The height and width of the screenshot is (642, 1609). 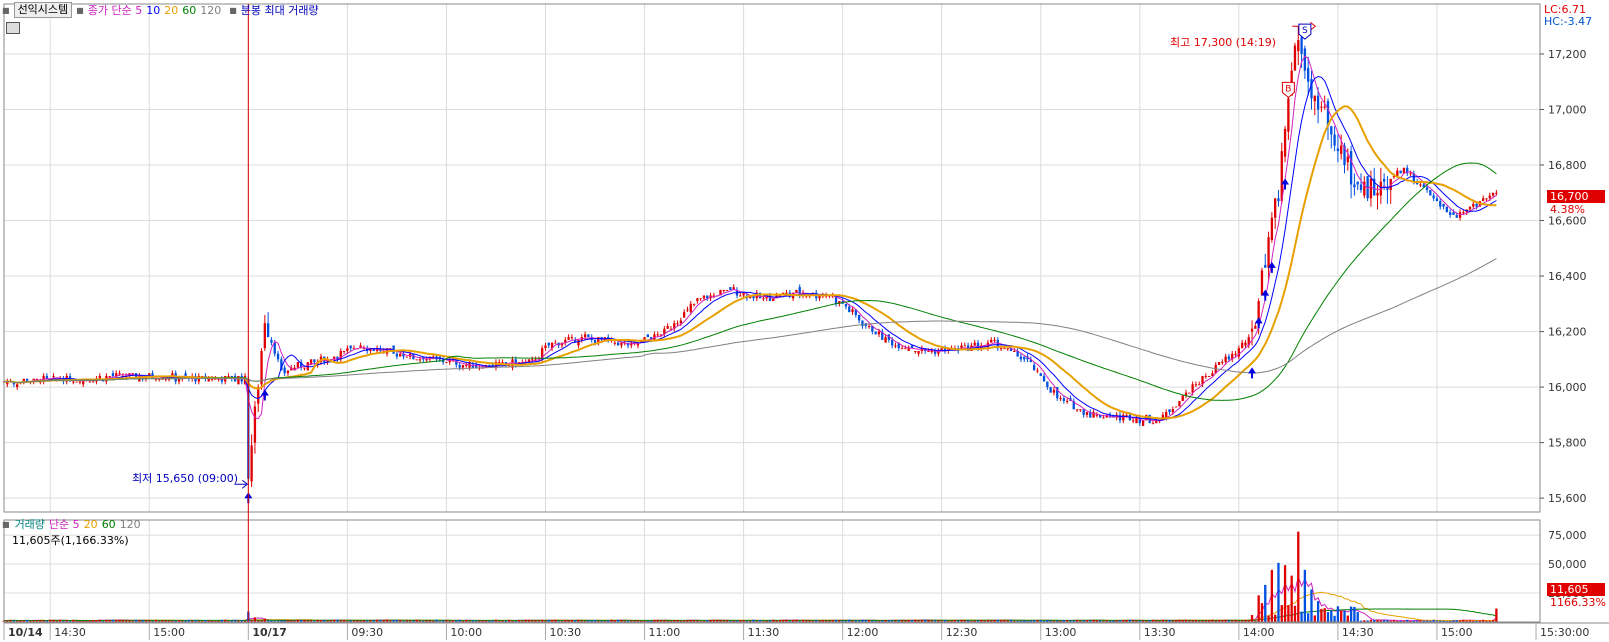 What do you see at coordinates (13, 28) in the screenshot?
I see `table-icon` at bounding box center [13, 28].